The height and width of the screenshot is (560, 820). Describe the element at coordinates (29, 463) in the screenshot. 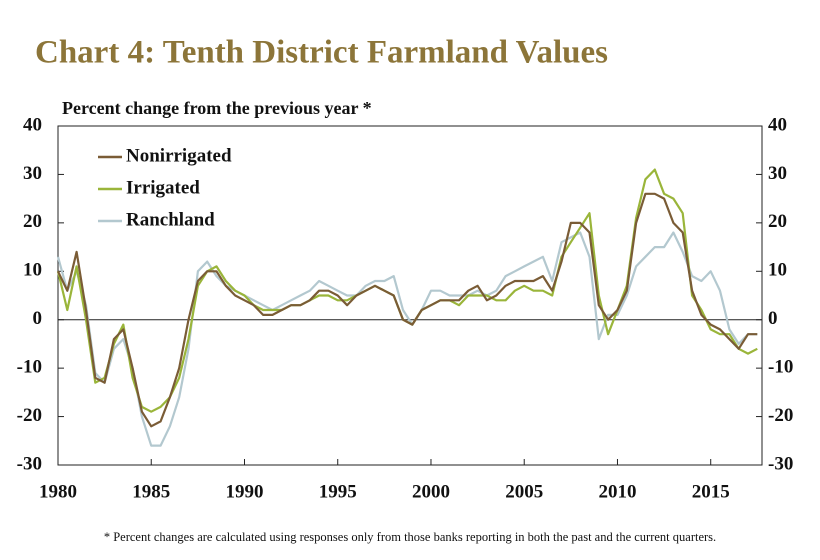

I see `y-tick-label: -30` at that location.